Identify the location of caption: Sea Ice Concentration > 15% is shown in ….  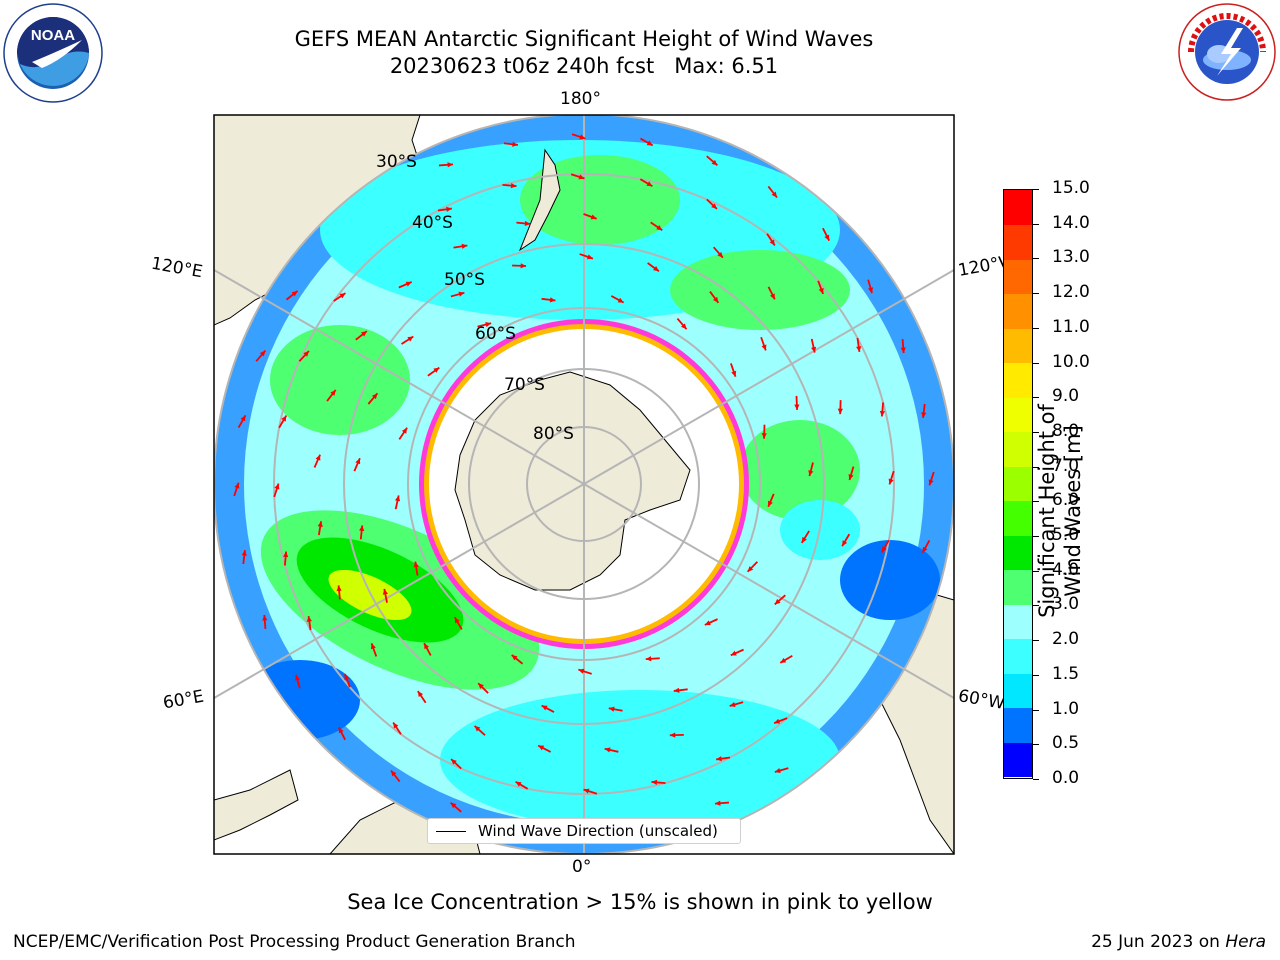
(640, 902).